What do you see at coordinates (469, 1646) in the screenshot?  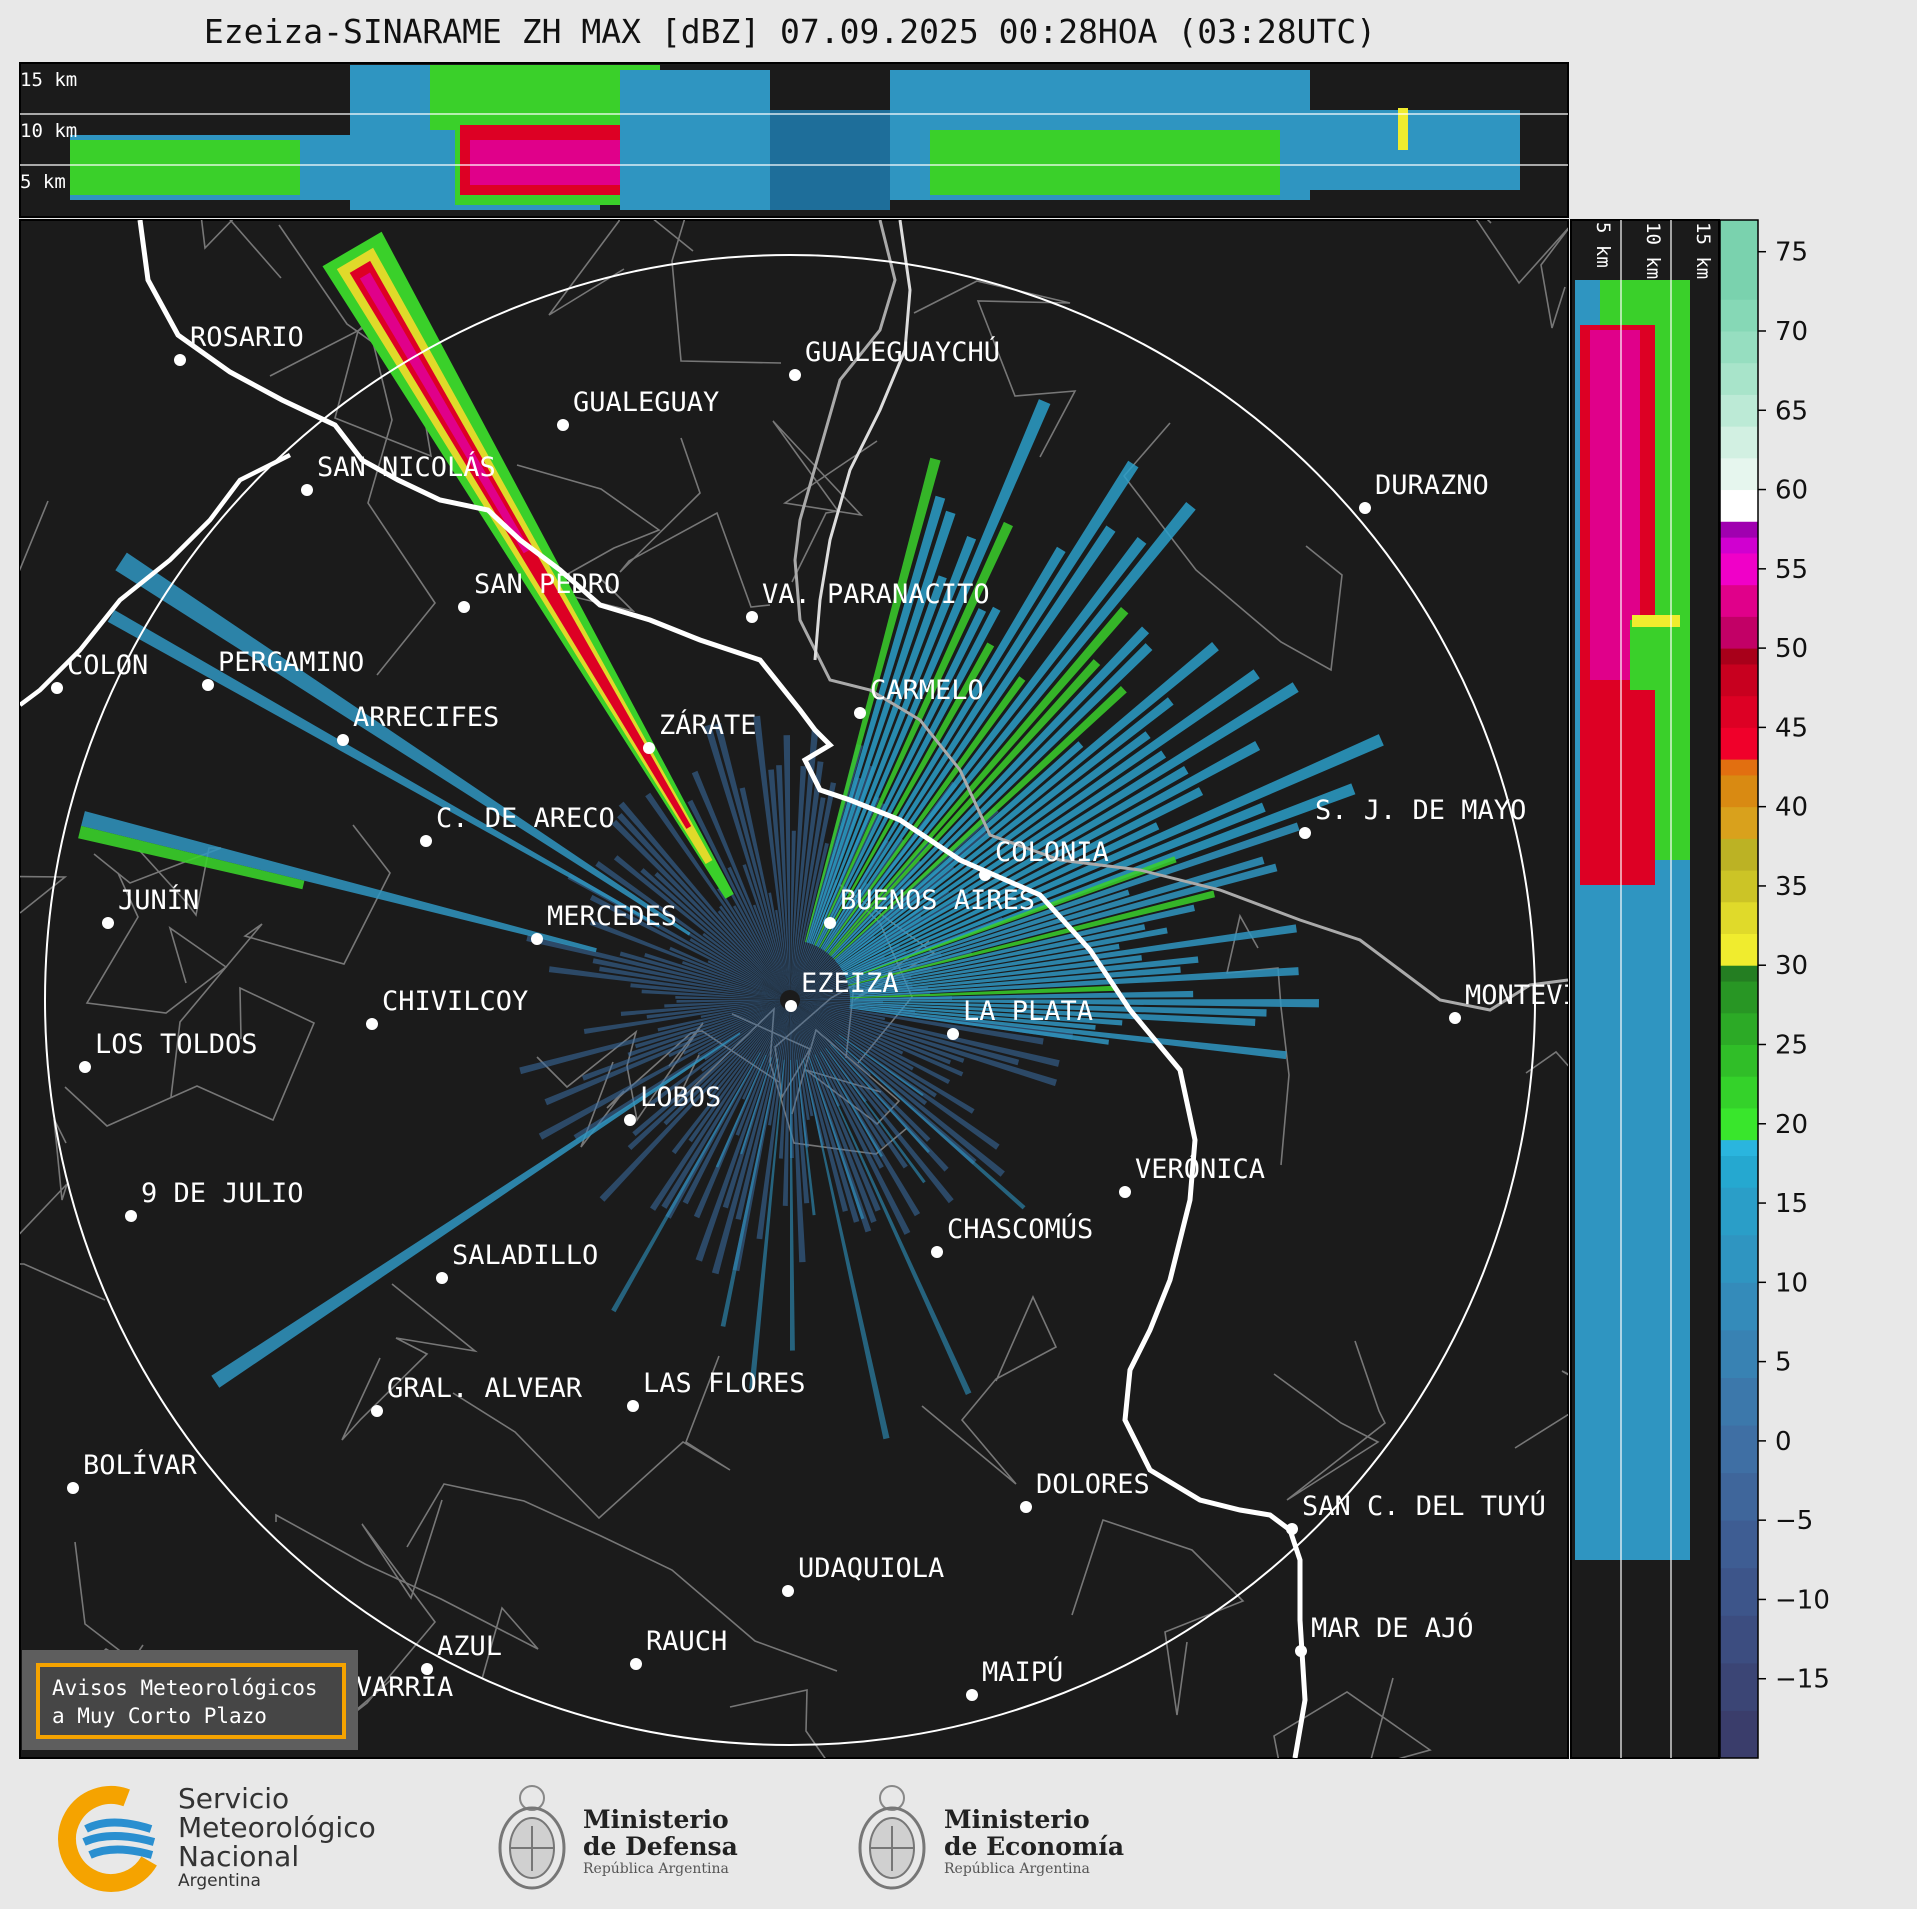 I see `city-label: AZUL` at bounding box center [469, 1646].